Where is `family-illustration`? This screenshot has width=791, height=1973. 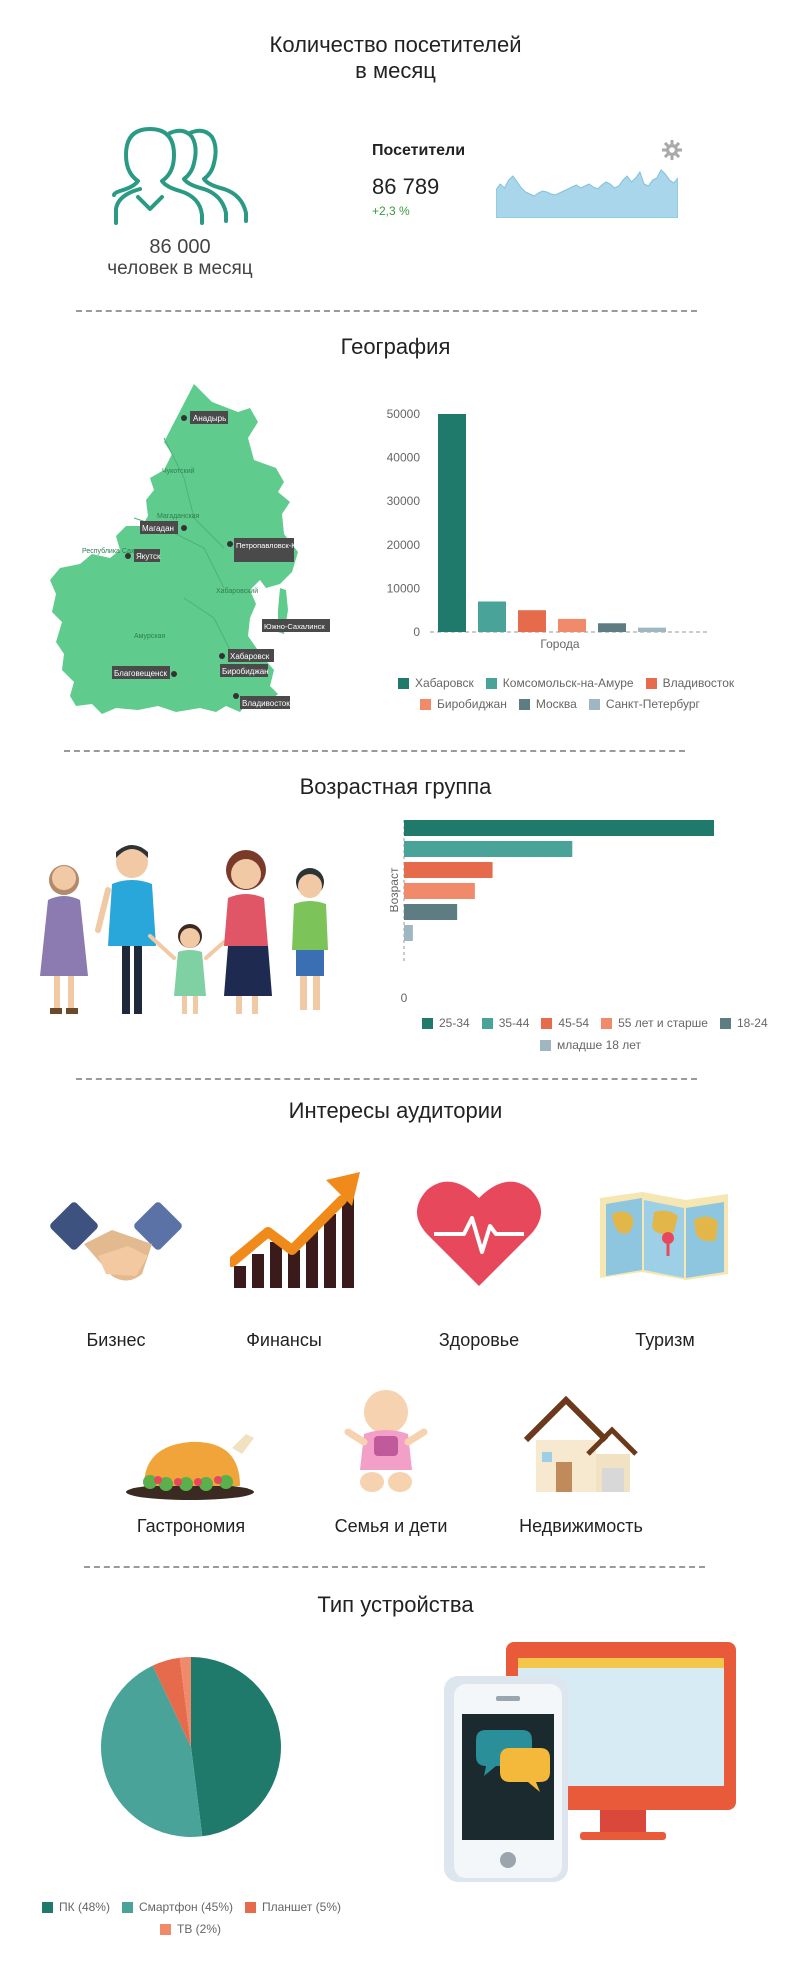
family-illustration is located at coordinates (184, 929).